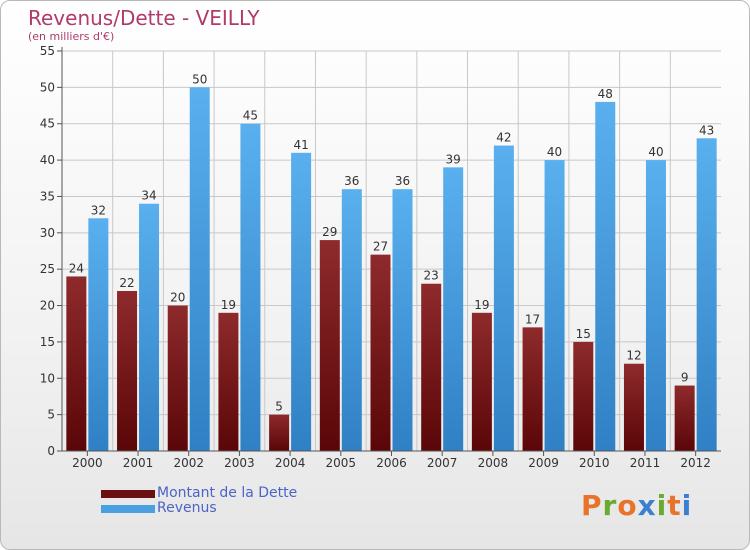  I want to click on x-tick-label: 2011, so click(645, 463).